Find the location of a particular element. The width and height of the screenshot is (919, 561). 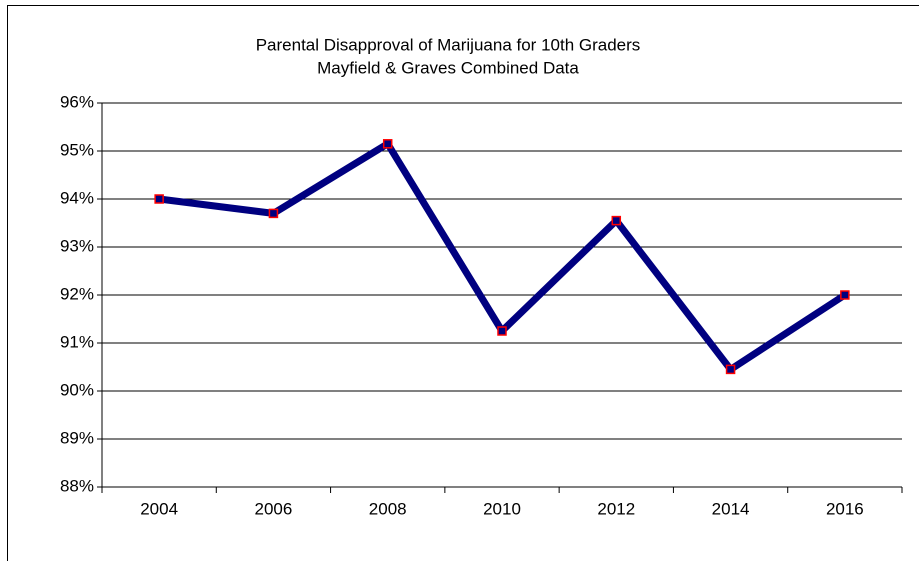

y-tick-label: 90% is located at coordinates (77, 389).